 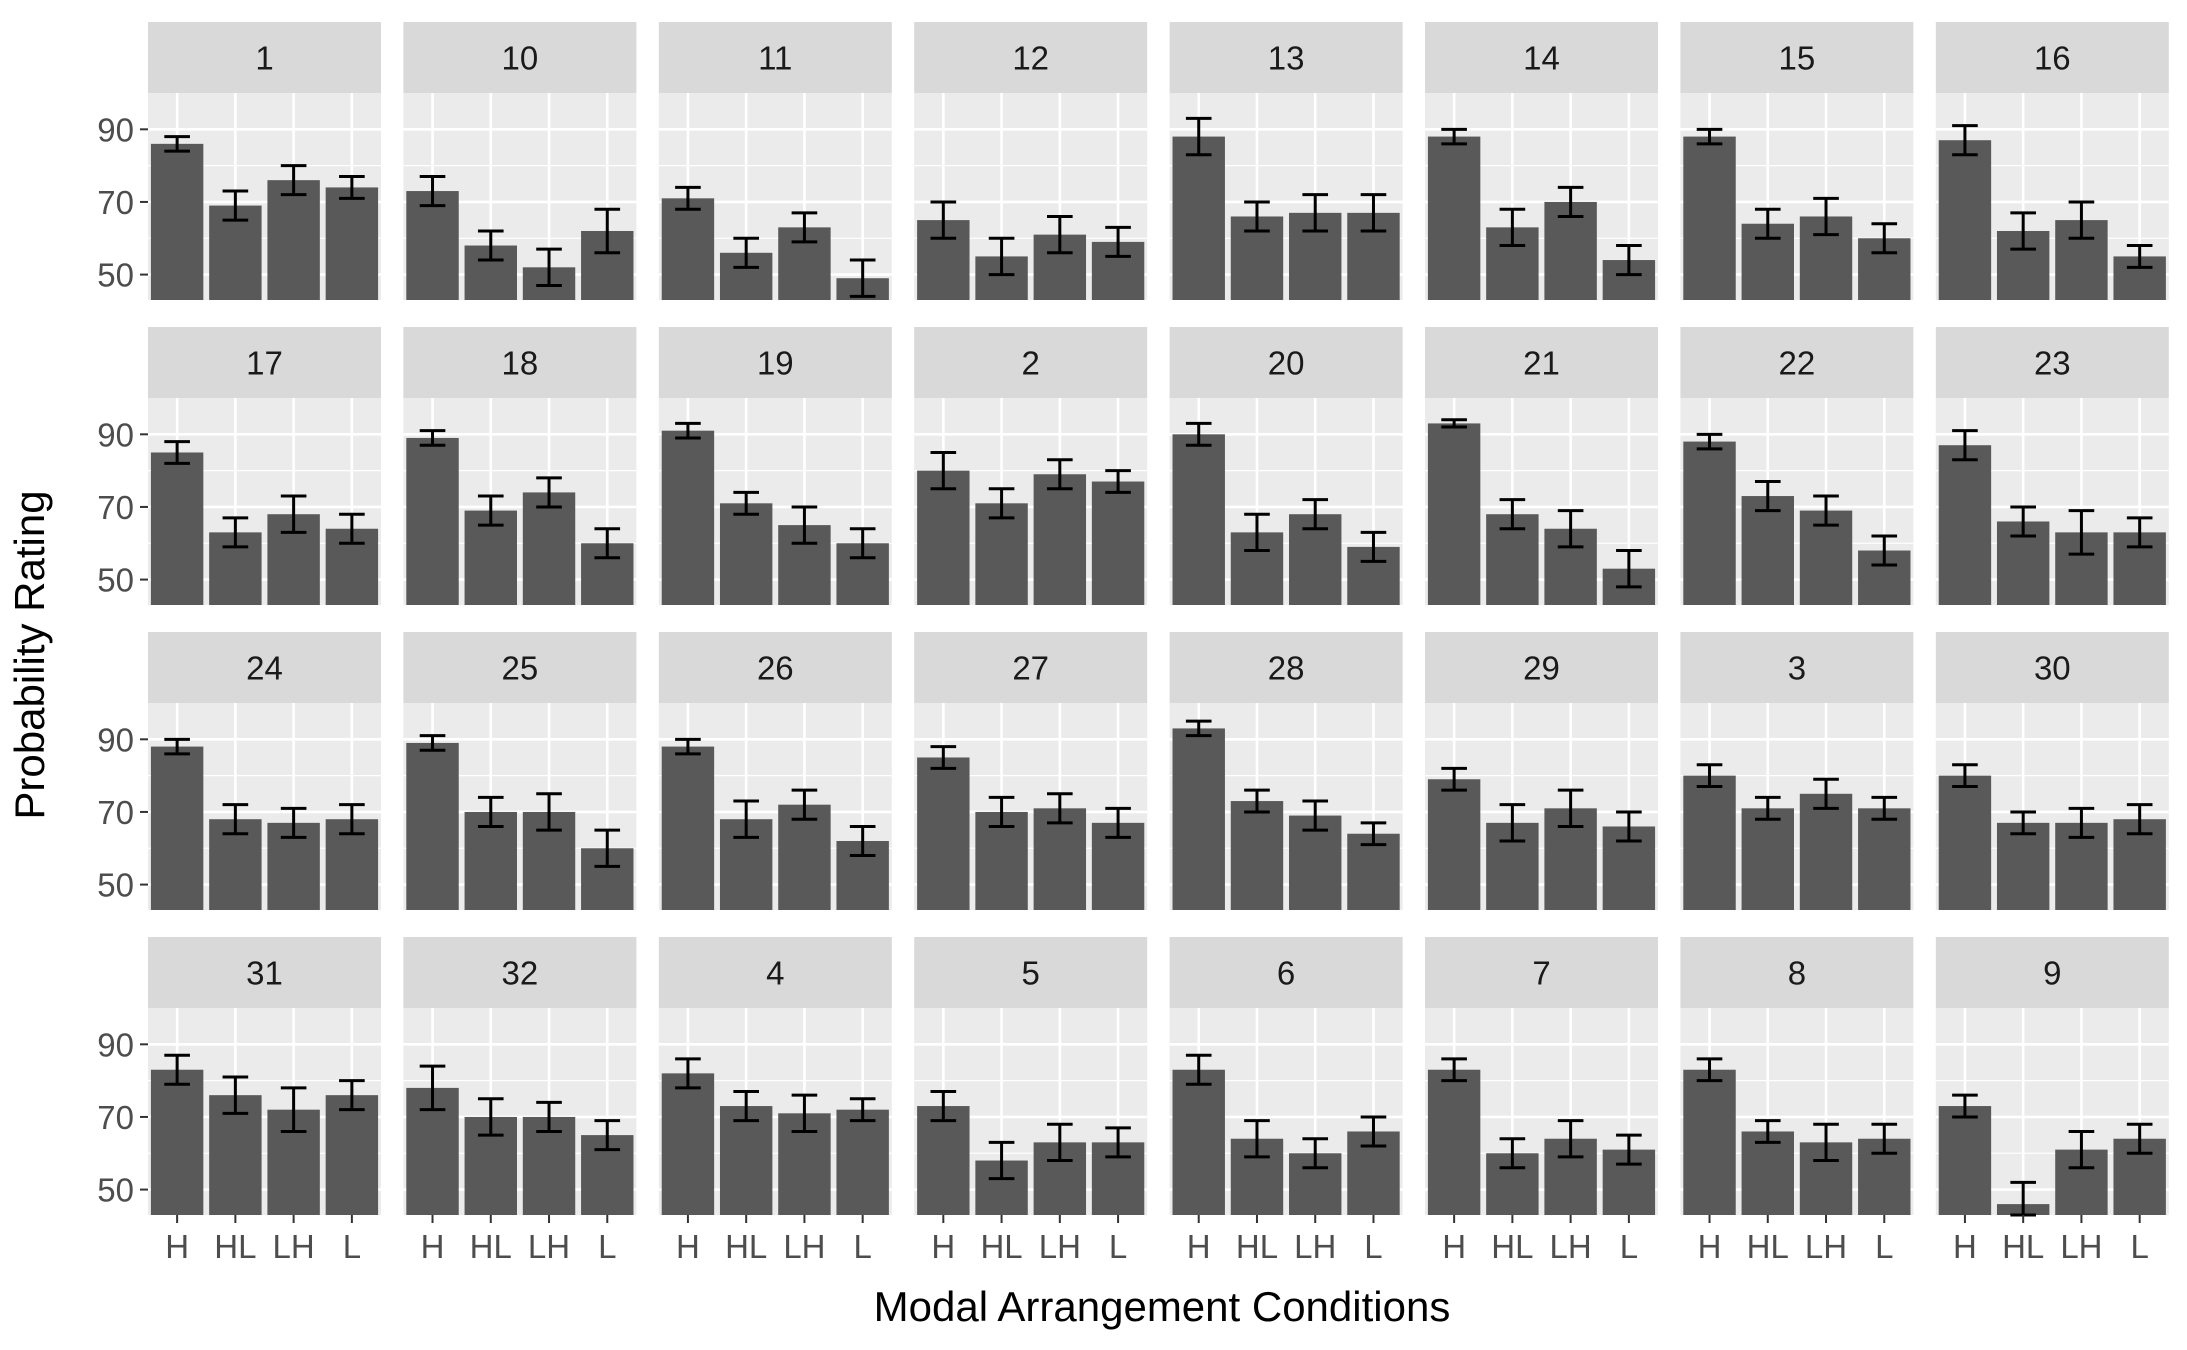 What do you see at coordinates (1031, 363) in the screenshot?
I see `facet-strip-label: 2` at bounding box center [1031, 363].